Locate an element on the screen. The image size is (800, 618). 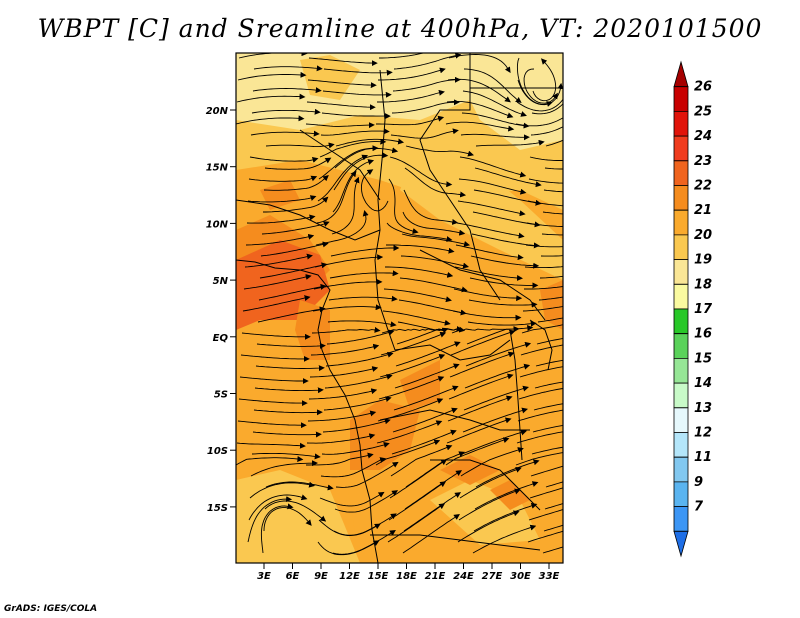
lon-tick-label: 18E is located at coordinates (406, 576).